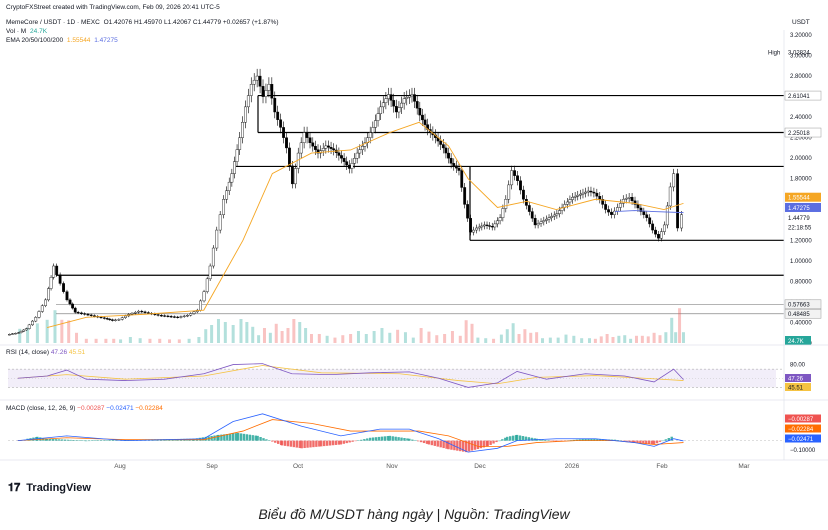 The image size is (828, 530). What do you see at coordinates (801, 77) in the screenshot?
I see `price-axis-tick: 2.80000` at bounding box center [801, 77].